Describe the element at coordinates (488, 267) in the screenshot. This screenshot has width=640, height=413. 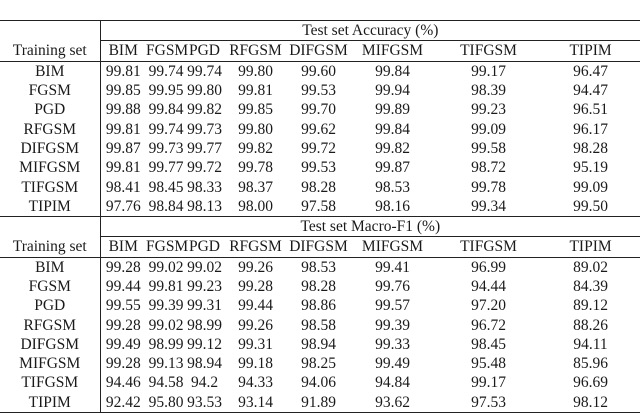
I see `table-cell: 96.99` at that location.